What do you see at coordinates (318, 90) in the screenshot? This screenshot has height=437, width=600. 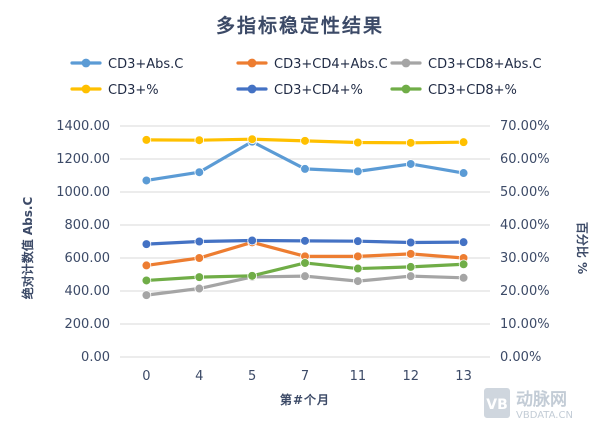 I see `legend-label: CD3+CD4+%` at bounding box center [318, 90].